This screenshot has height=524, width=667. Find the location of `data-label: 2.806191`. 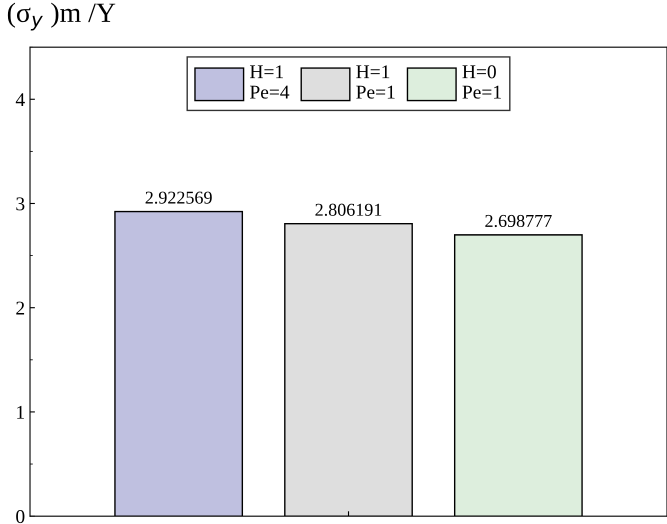

data-label: 2.806191 is located at coordinates (348, 210).